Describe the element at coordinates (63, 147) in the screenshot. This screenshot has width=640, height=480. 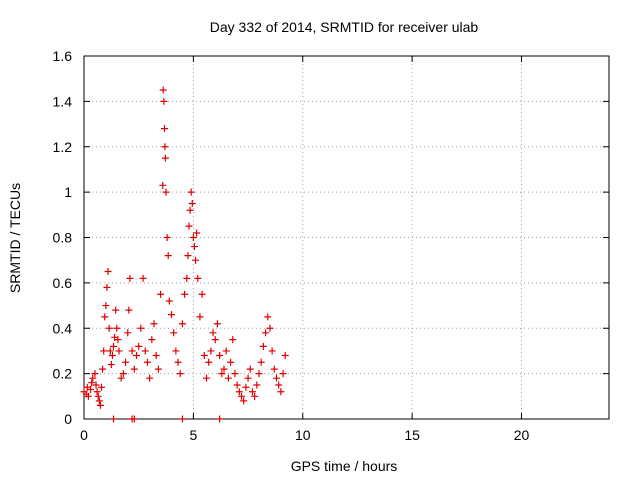
I see `y-tick-label: 1.2` at that location.